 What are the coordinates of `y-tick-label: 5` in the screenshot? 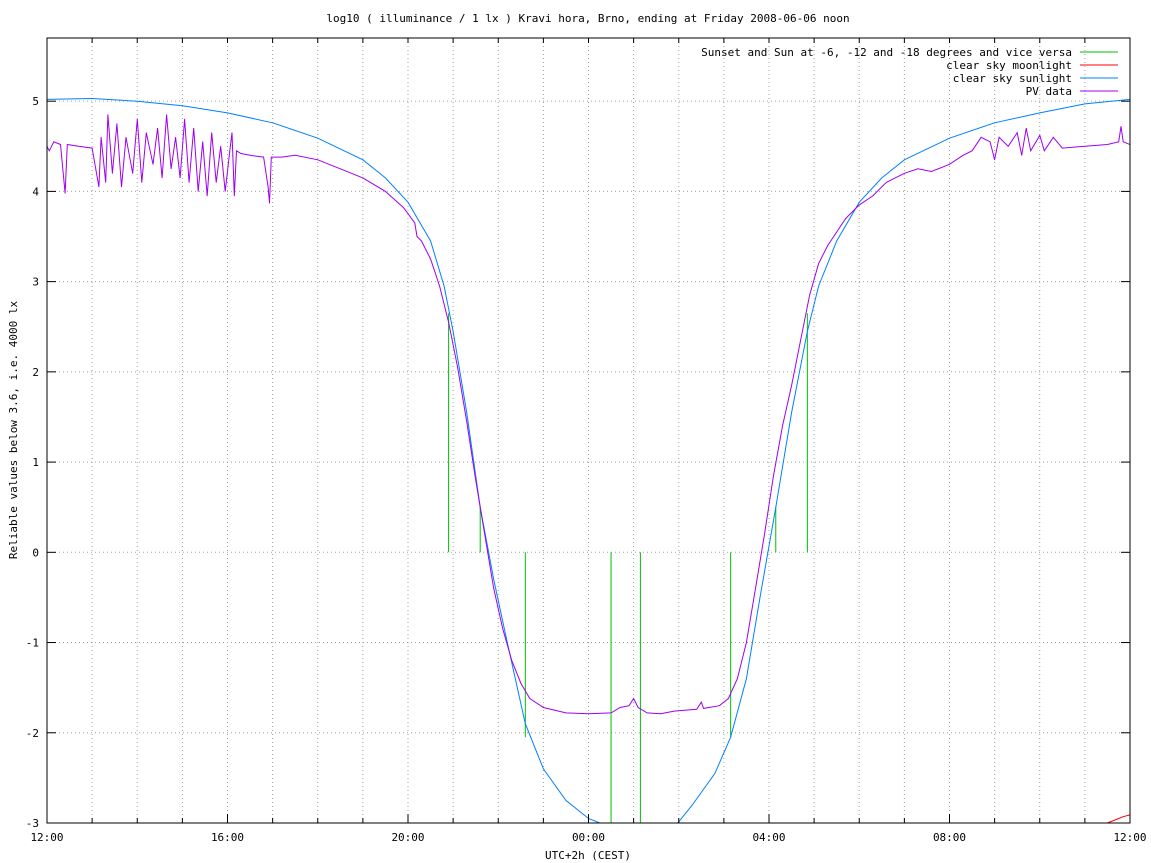 It's located at (35, 101).